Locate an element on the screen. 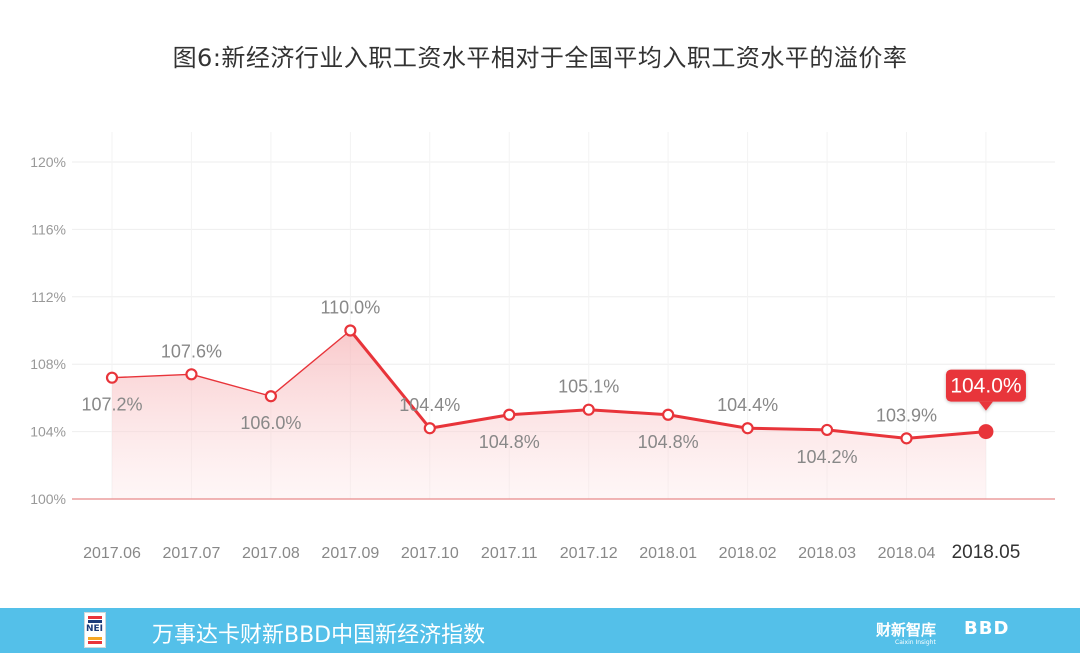  callout-box is located at coordinates (985, 385).